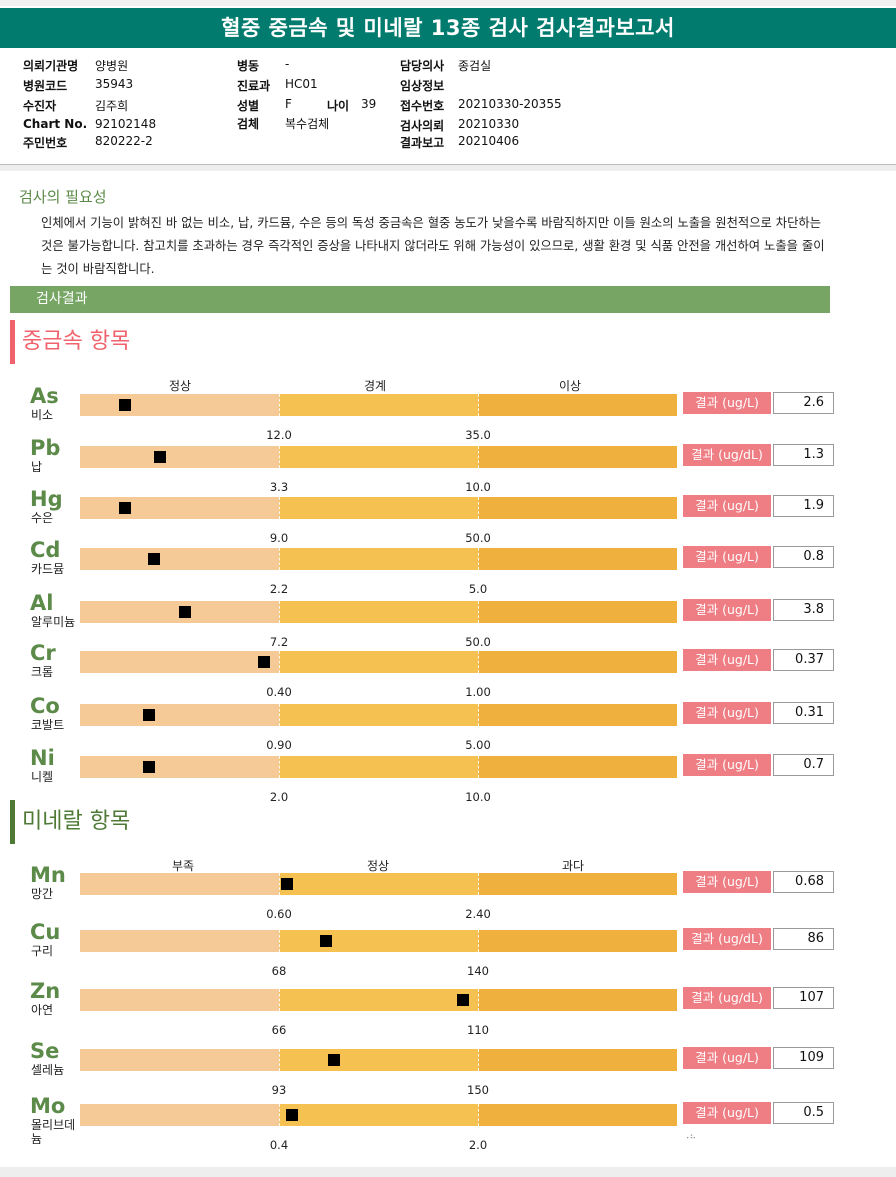 This screenshot has width=896, height=1177. Describe the element at coordinates (287, 64) in the screenshot. I see `ward-value: -` at that location.